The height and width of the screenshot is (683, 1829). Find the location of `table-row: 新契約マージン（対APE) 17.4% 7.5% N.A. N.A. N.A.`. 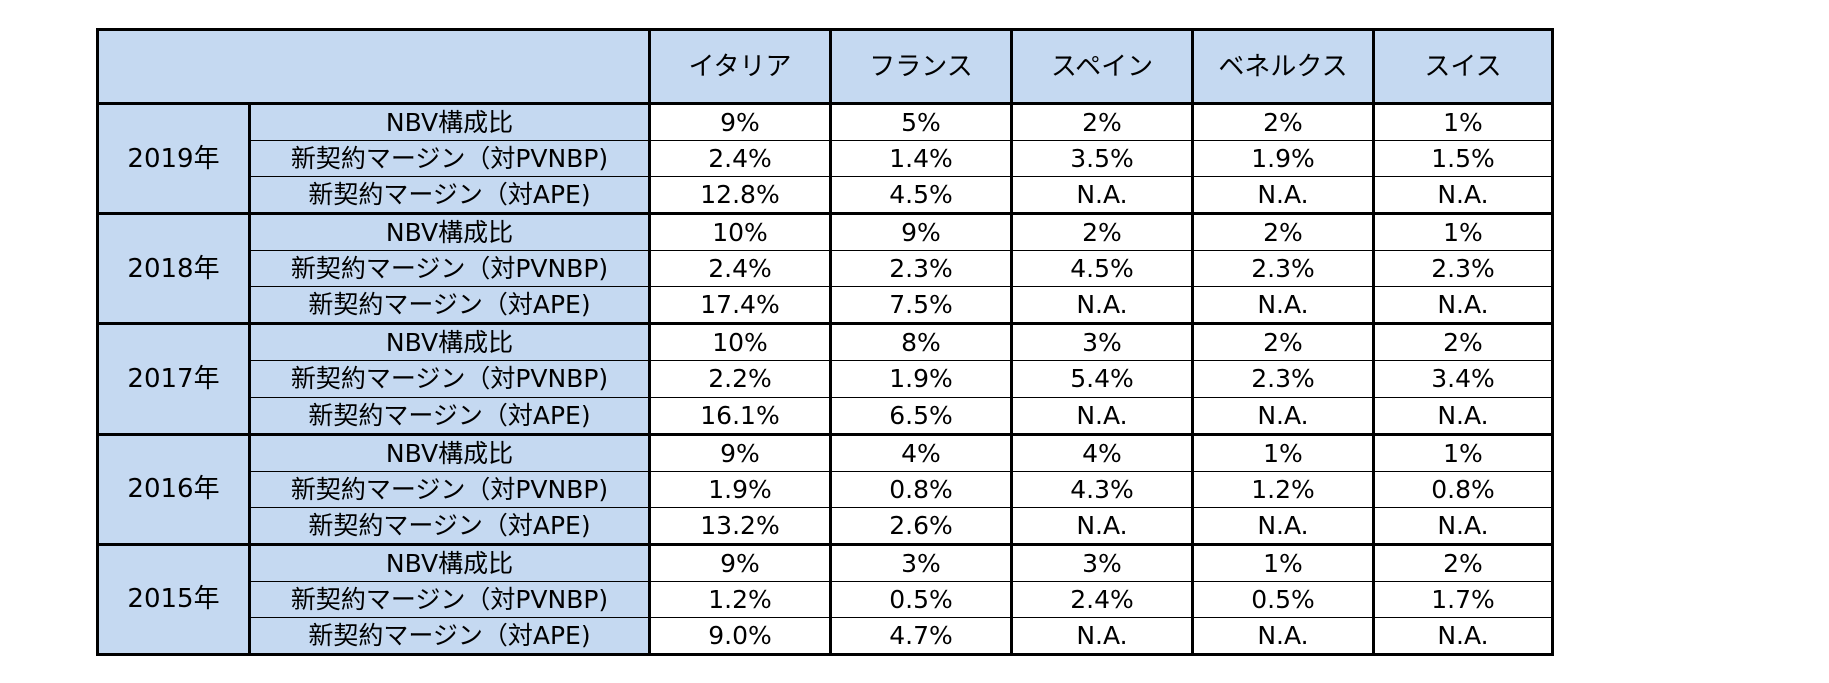

table-row: 新契約マージン（対APE) 17.4% 7.5% N.A. N.A. N.A. is located at coordinates (826, 305).